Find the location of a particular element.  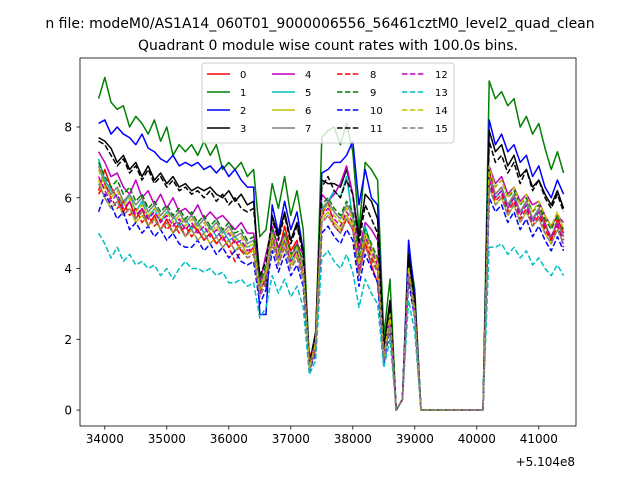

legend-label-5: 5 is located at coordinates (308, 93).